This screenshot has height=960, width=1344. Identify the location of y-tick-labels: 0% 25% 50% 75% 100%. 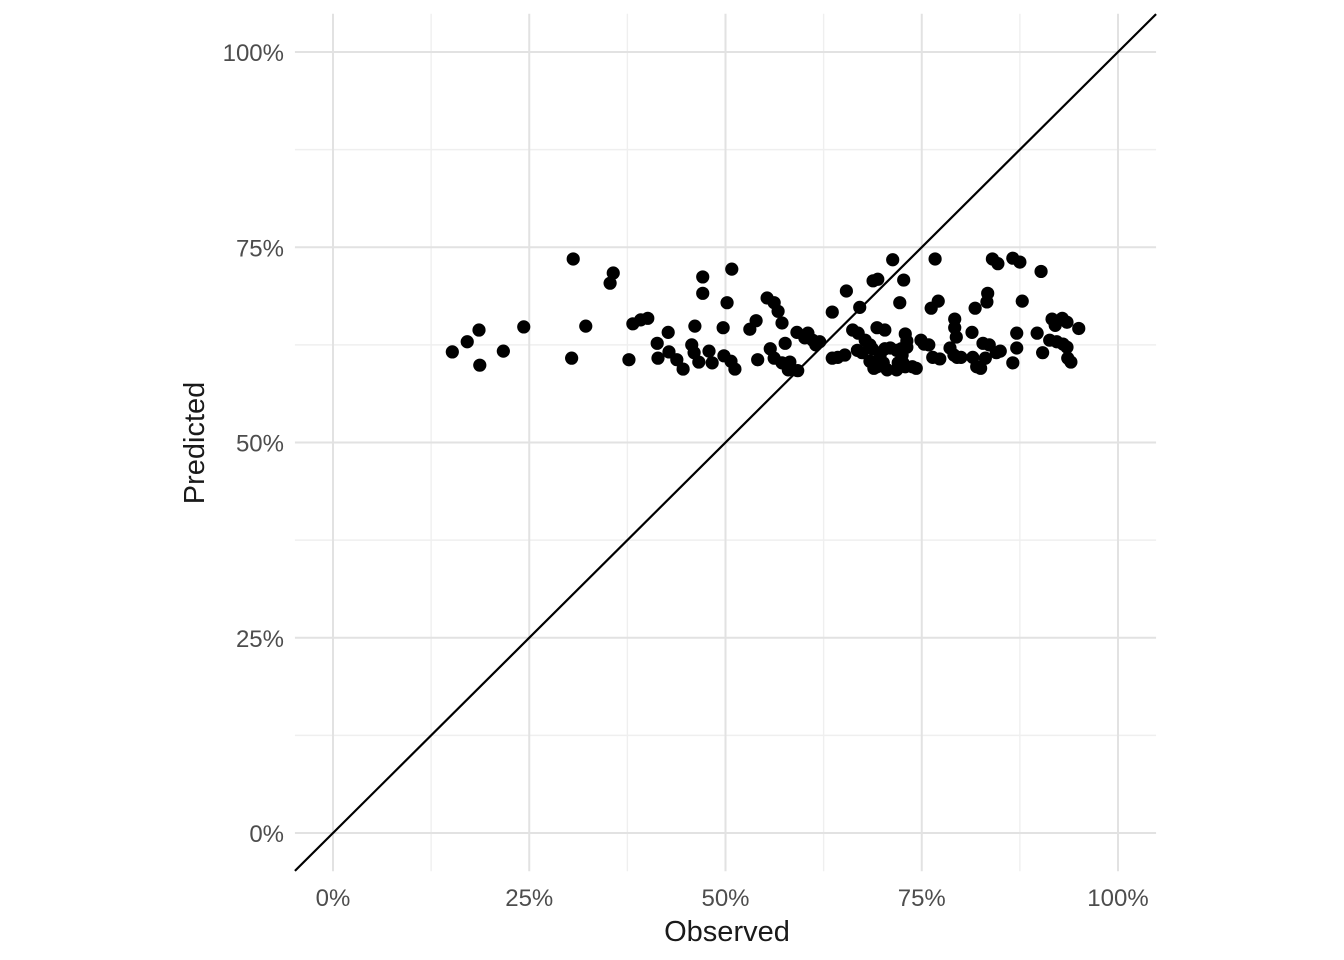
(253, 444).